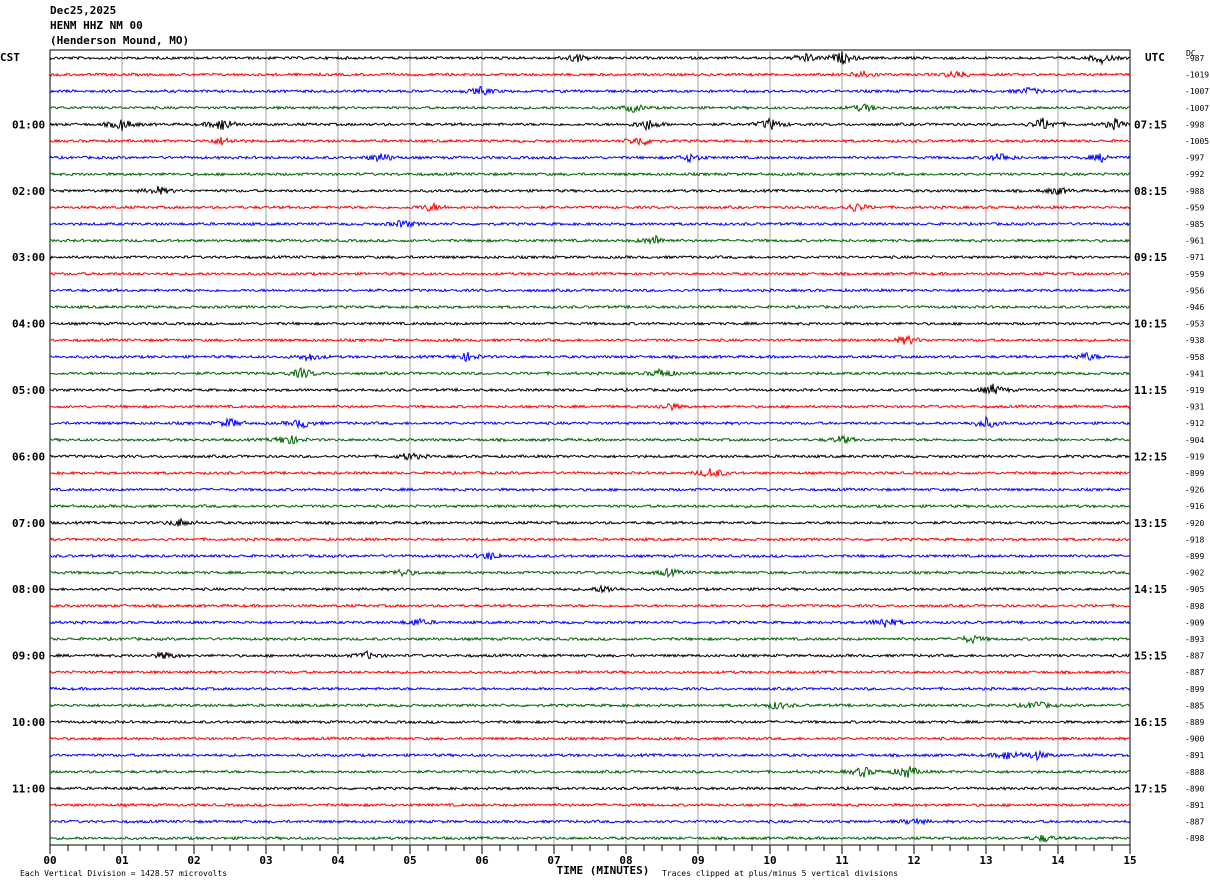 Image resolution: width=1210 pixels, height=886 pixels. What do you see at coordinates (1150, 523) in the screenshot?
I see `right-hour-label: 13:15` at bounding box center [1150, 523].